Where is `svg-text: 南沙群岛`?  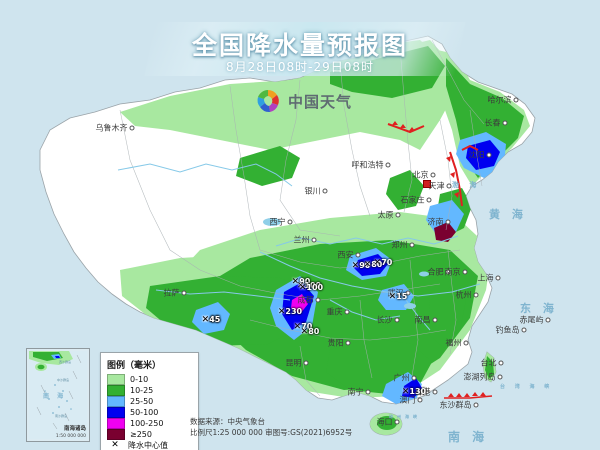 svg-text: 南沙群岛 is located at coordinates (61, 415).